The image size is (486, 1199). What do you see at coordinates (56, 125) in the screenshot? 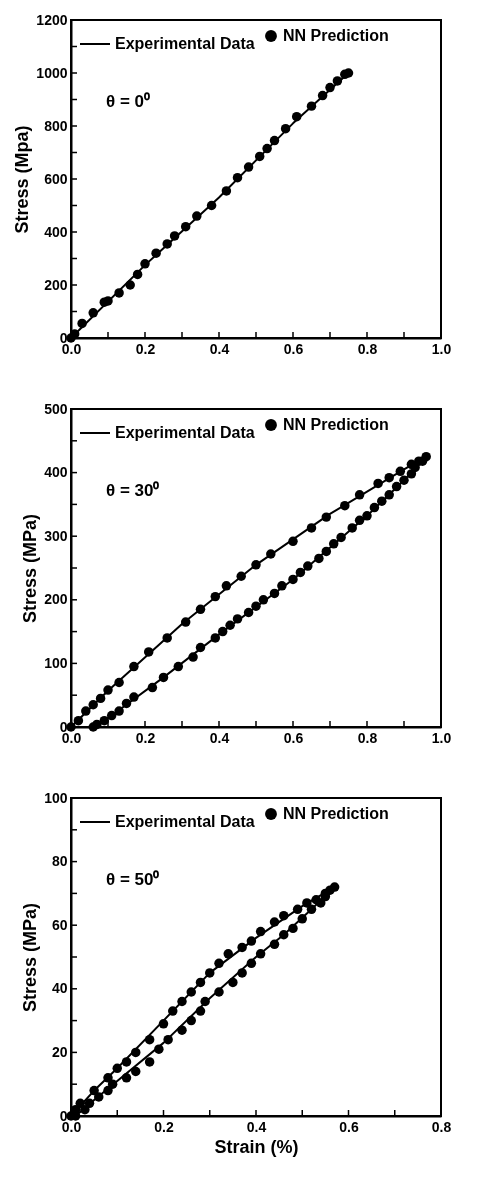
I see `y-tick-label: 800` at bounding box center [56, 125].